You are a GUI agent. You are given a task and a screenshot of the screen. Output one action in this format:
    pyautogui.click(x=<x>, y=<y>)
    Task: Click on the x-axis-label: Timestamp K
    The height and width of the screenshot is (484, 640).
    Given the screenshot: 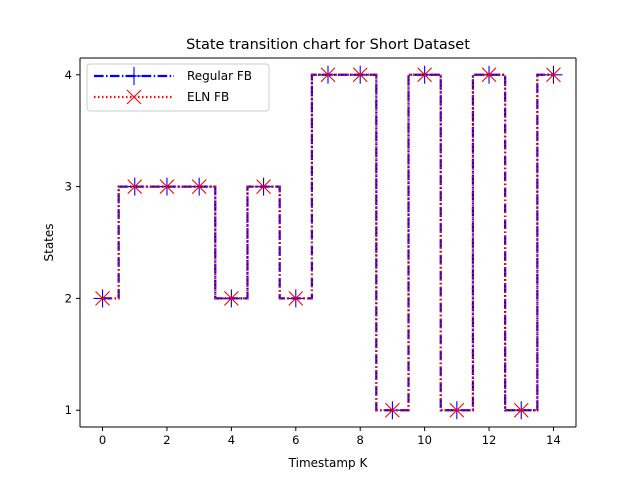 What is the action you would take?
    pyautogui.click(x=328, y=463)
    